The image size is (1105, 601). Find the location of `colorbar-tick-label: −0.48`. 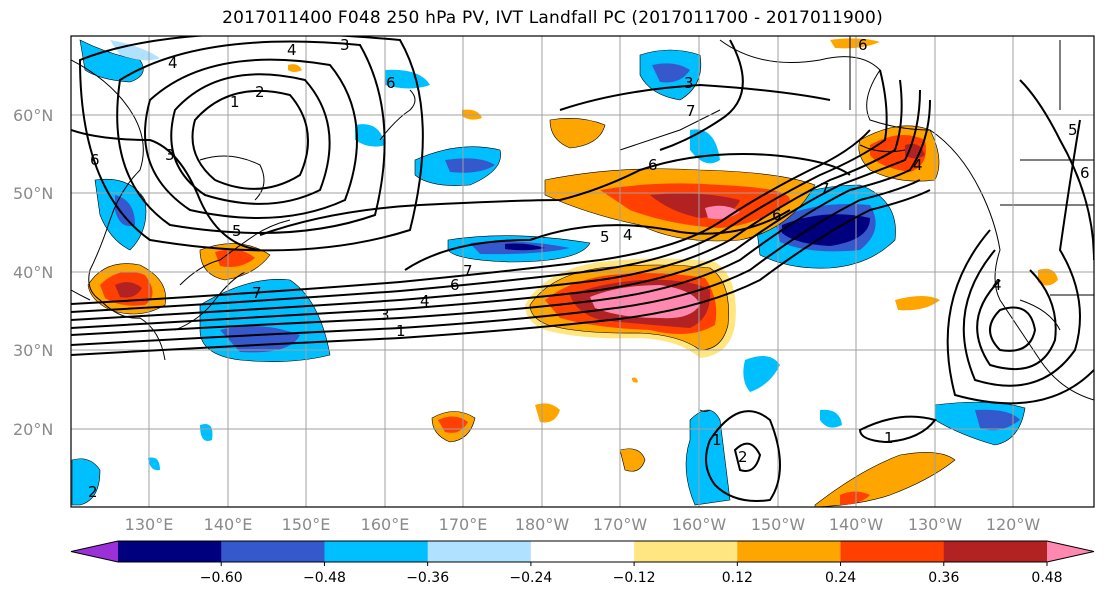

colorbar-tick-label: −0.48 is located at coordinates (324, 578).